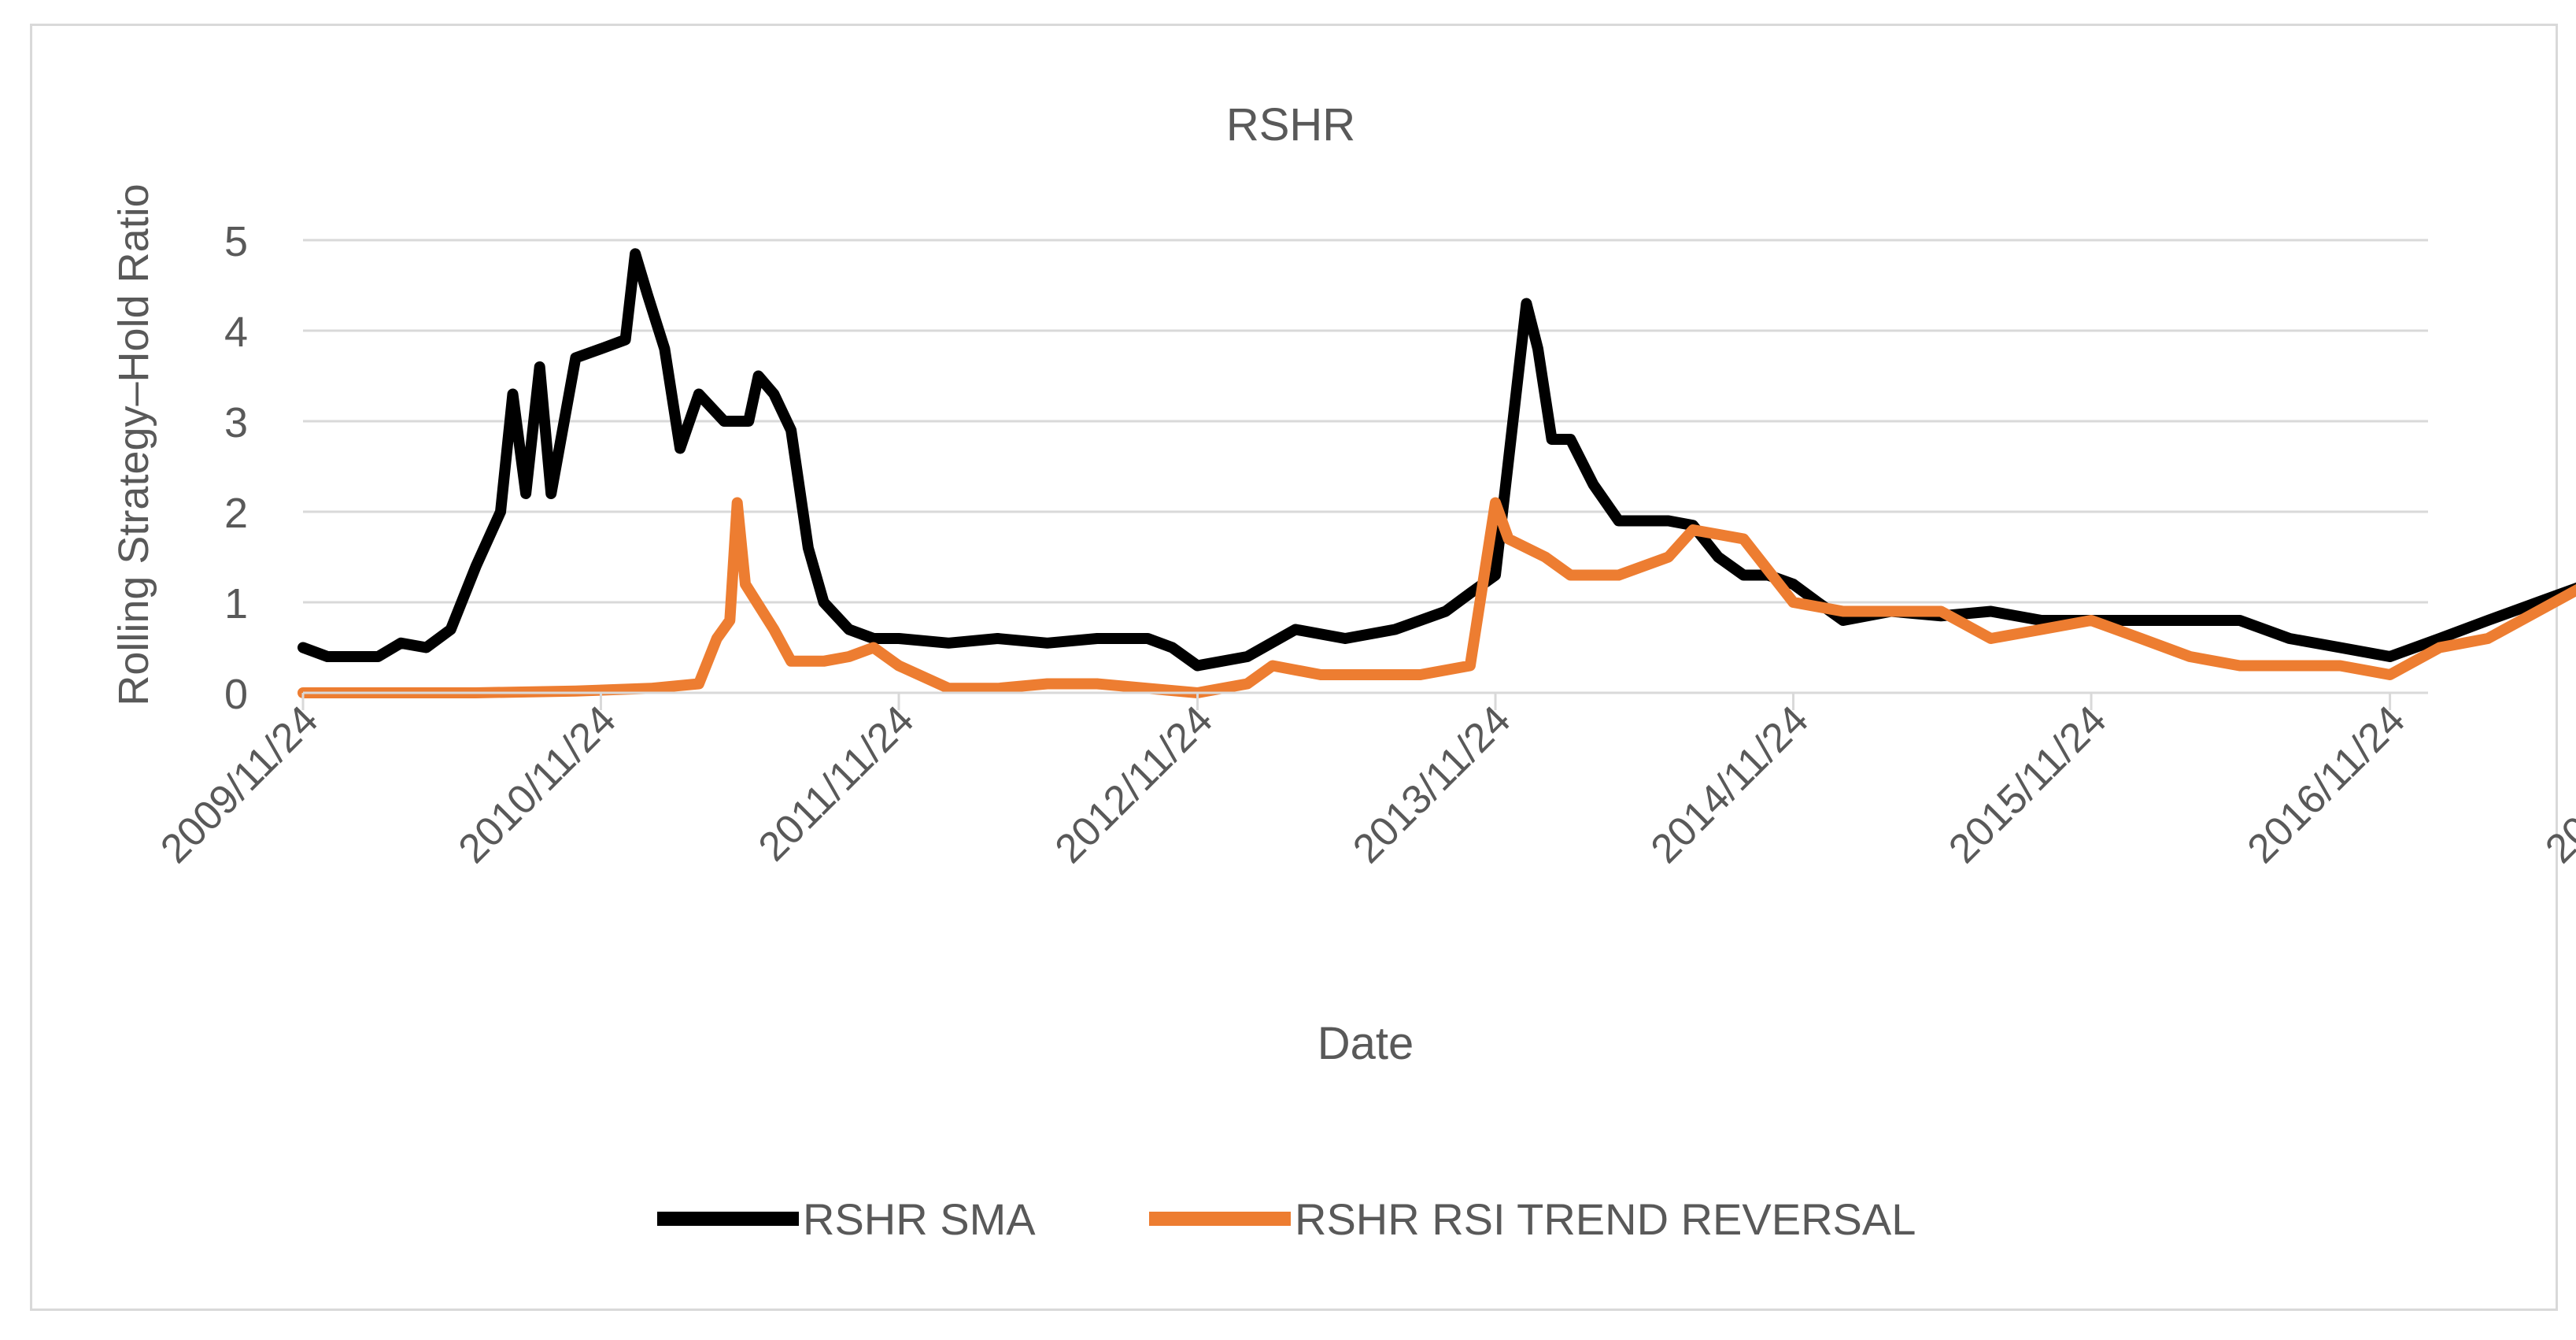  Describe the element at coordinates (236, 603) in the screenshot. I see `y-tick-label: 1` at that location.